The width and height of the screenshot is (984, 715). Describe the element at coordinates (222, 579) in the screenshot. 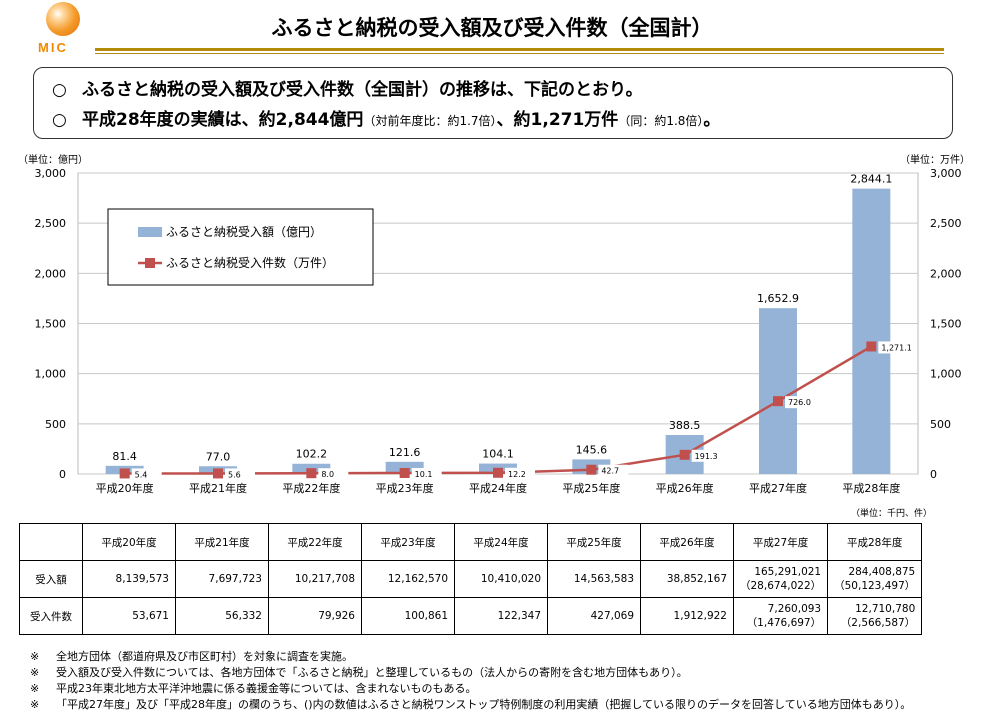

I see `table-cell: 7,697,723` at that location.